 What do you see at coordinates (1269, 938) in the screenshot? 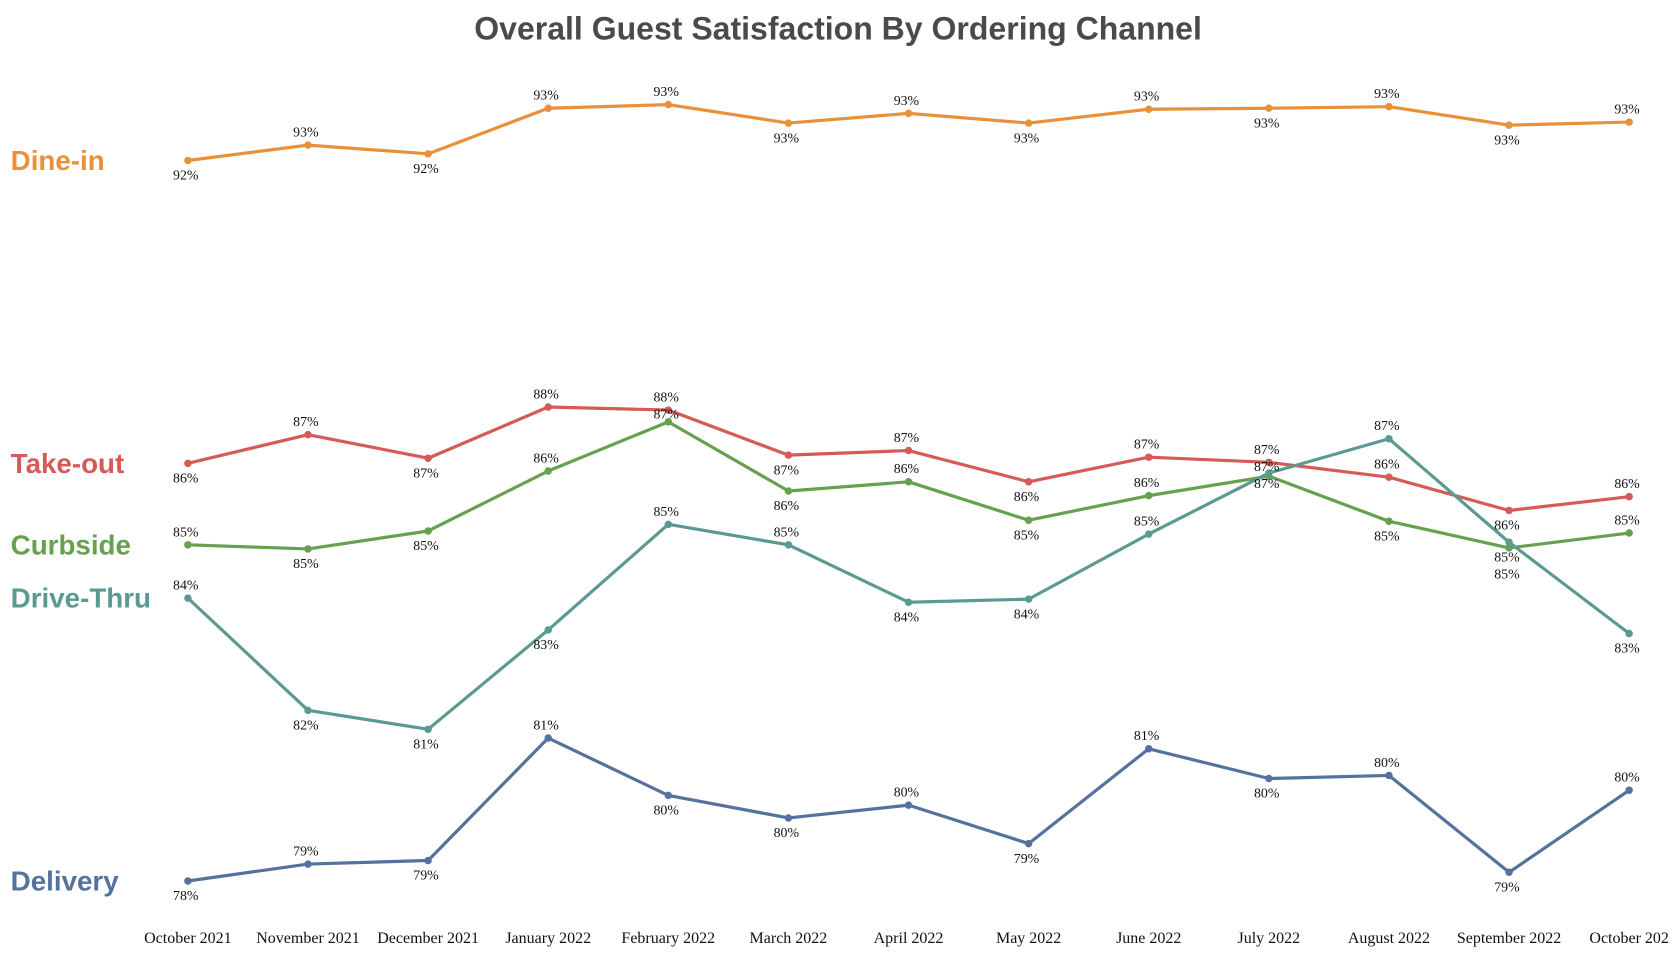
I see `x-tick-label: July 2022` at bounding box center [1269, 938].